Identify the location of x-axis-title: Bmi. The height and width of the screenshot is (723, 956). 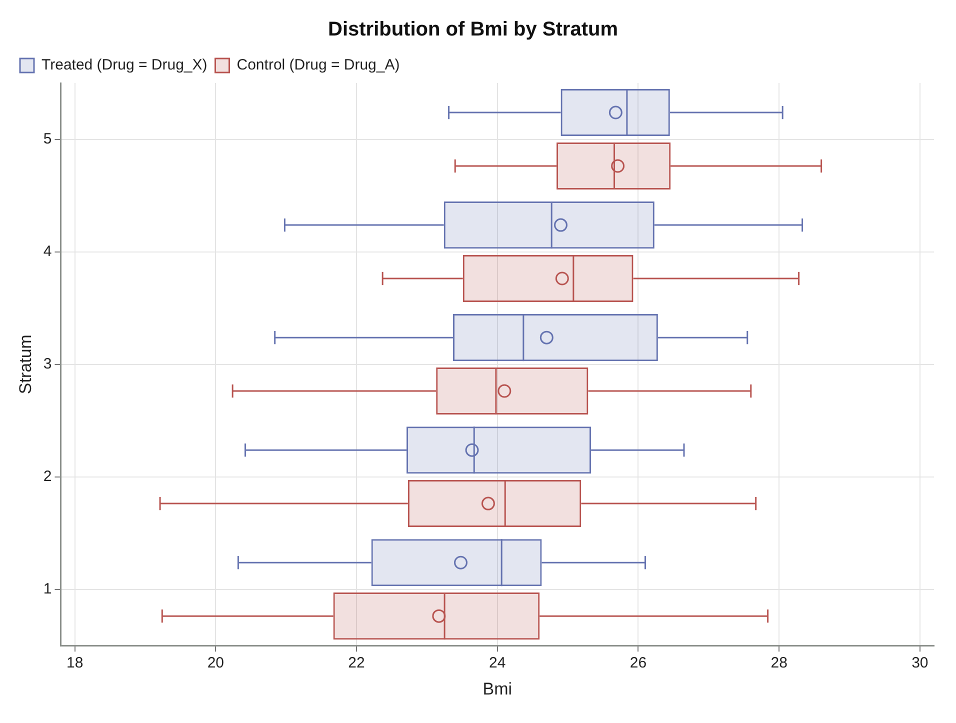
(497, 688).